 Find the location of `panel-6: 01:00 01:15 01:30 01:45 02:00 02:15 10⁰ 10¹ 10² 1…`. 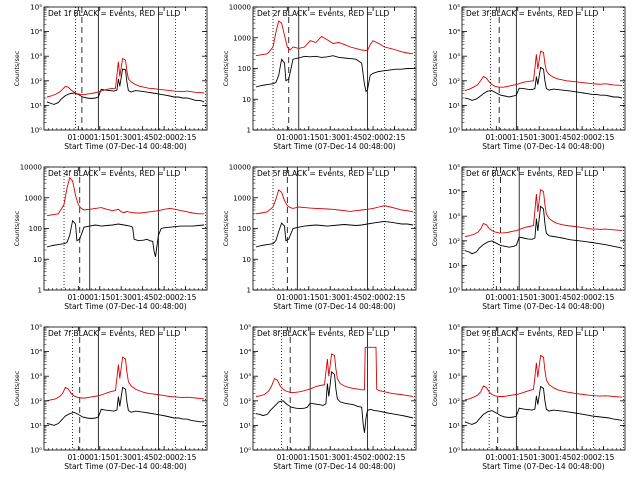

panel-6: 01:00 01:15 01:30 01:45 02:00 02:15 10⁰ 10¹ 10² 1… is located at coordinates (528, 237).